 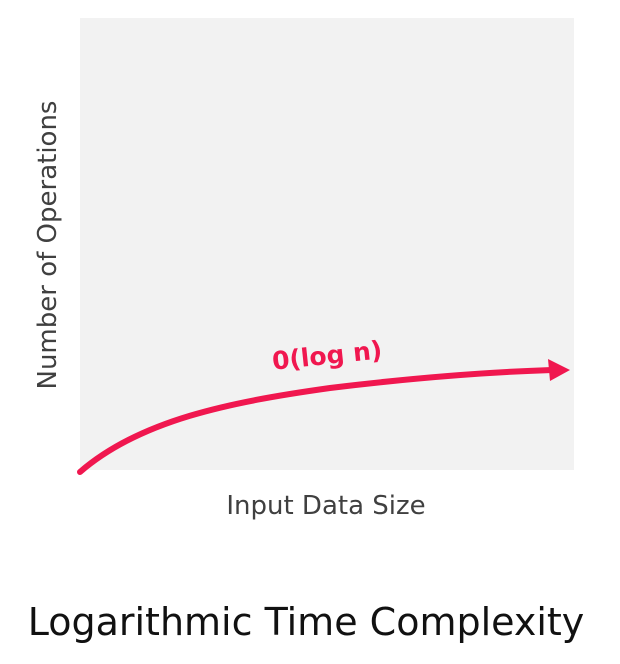 I want to click on log-curve, so click(x=316, y=421).